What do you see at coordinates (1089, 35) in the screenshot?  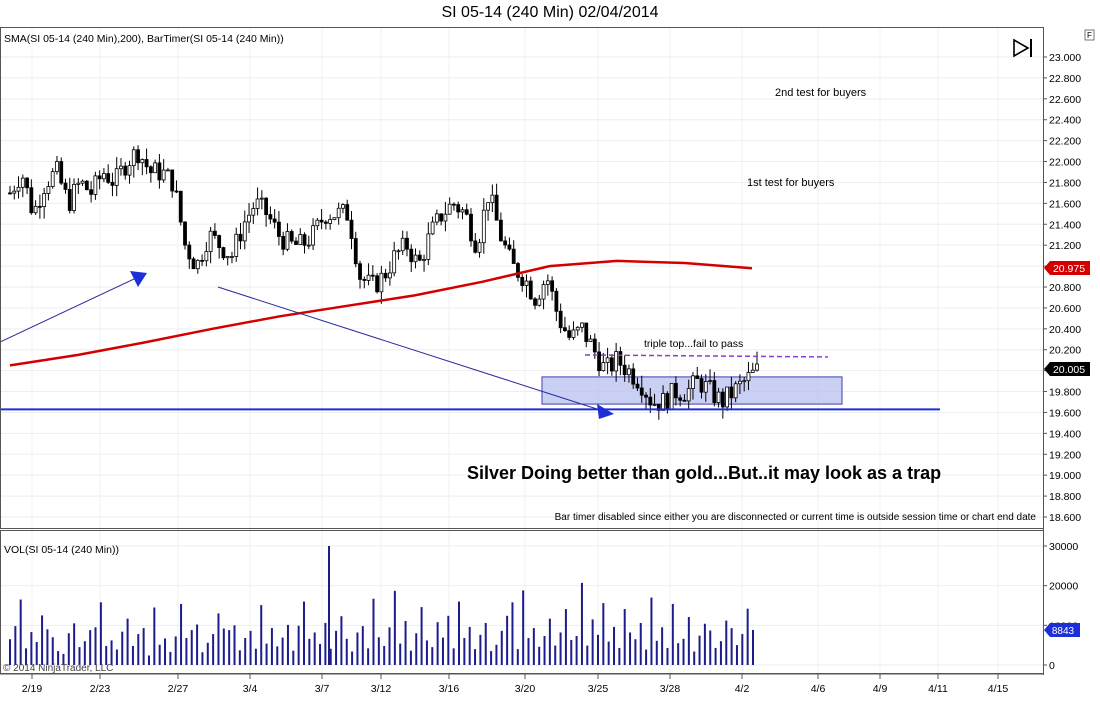 I see `panel-float-icon: F` at bounding box center [1089, 35].